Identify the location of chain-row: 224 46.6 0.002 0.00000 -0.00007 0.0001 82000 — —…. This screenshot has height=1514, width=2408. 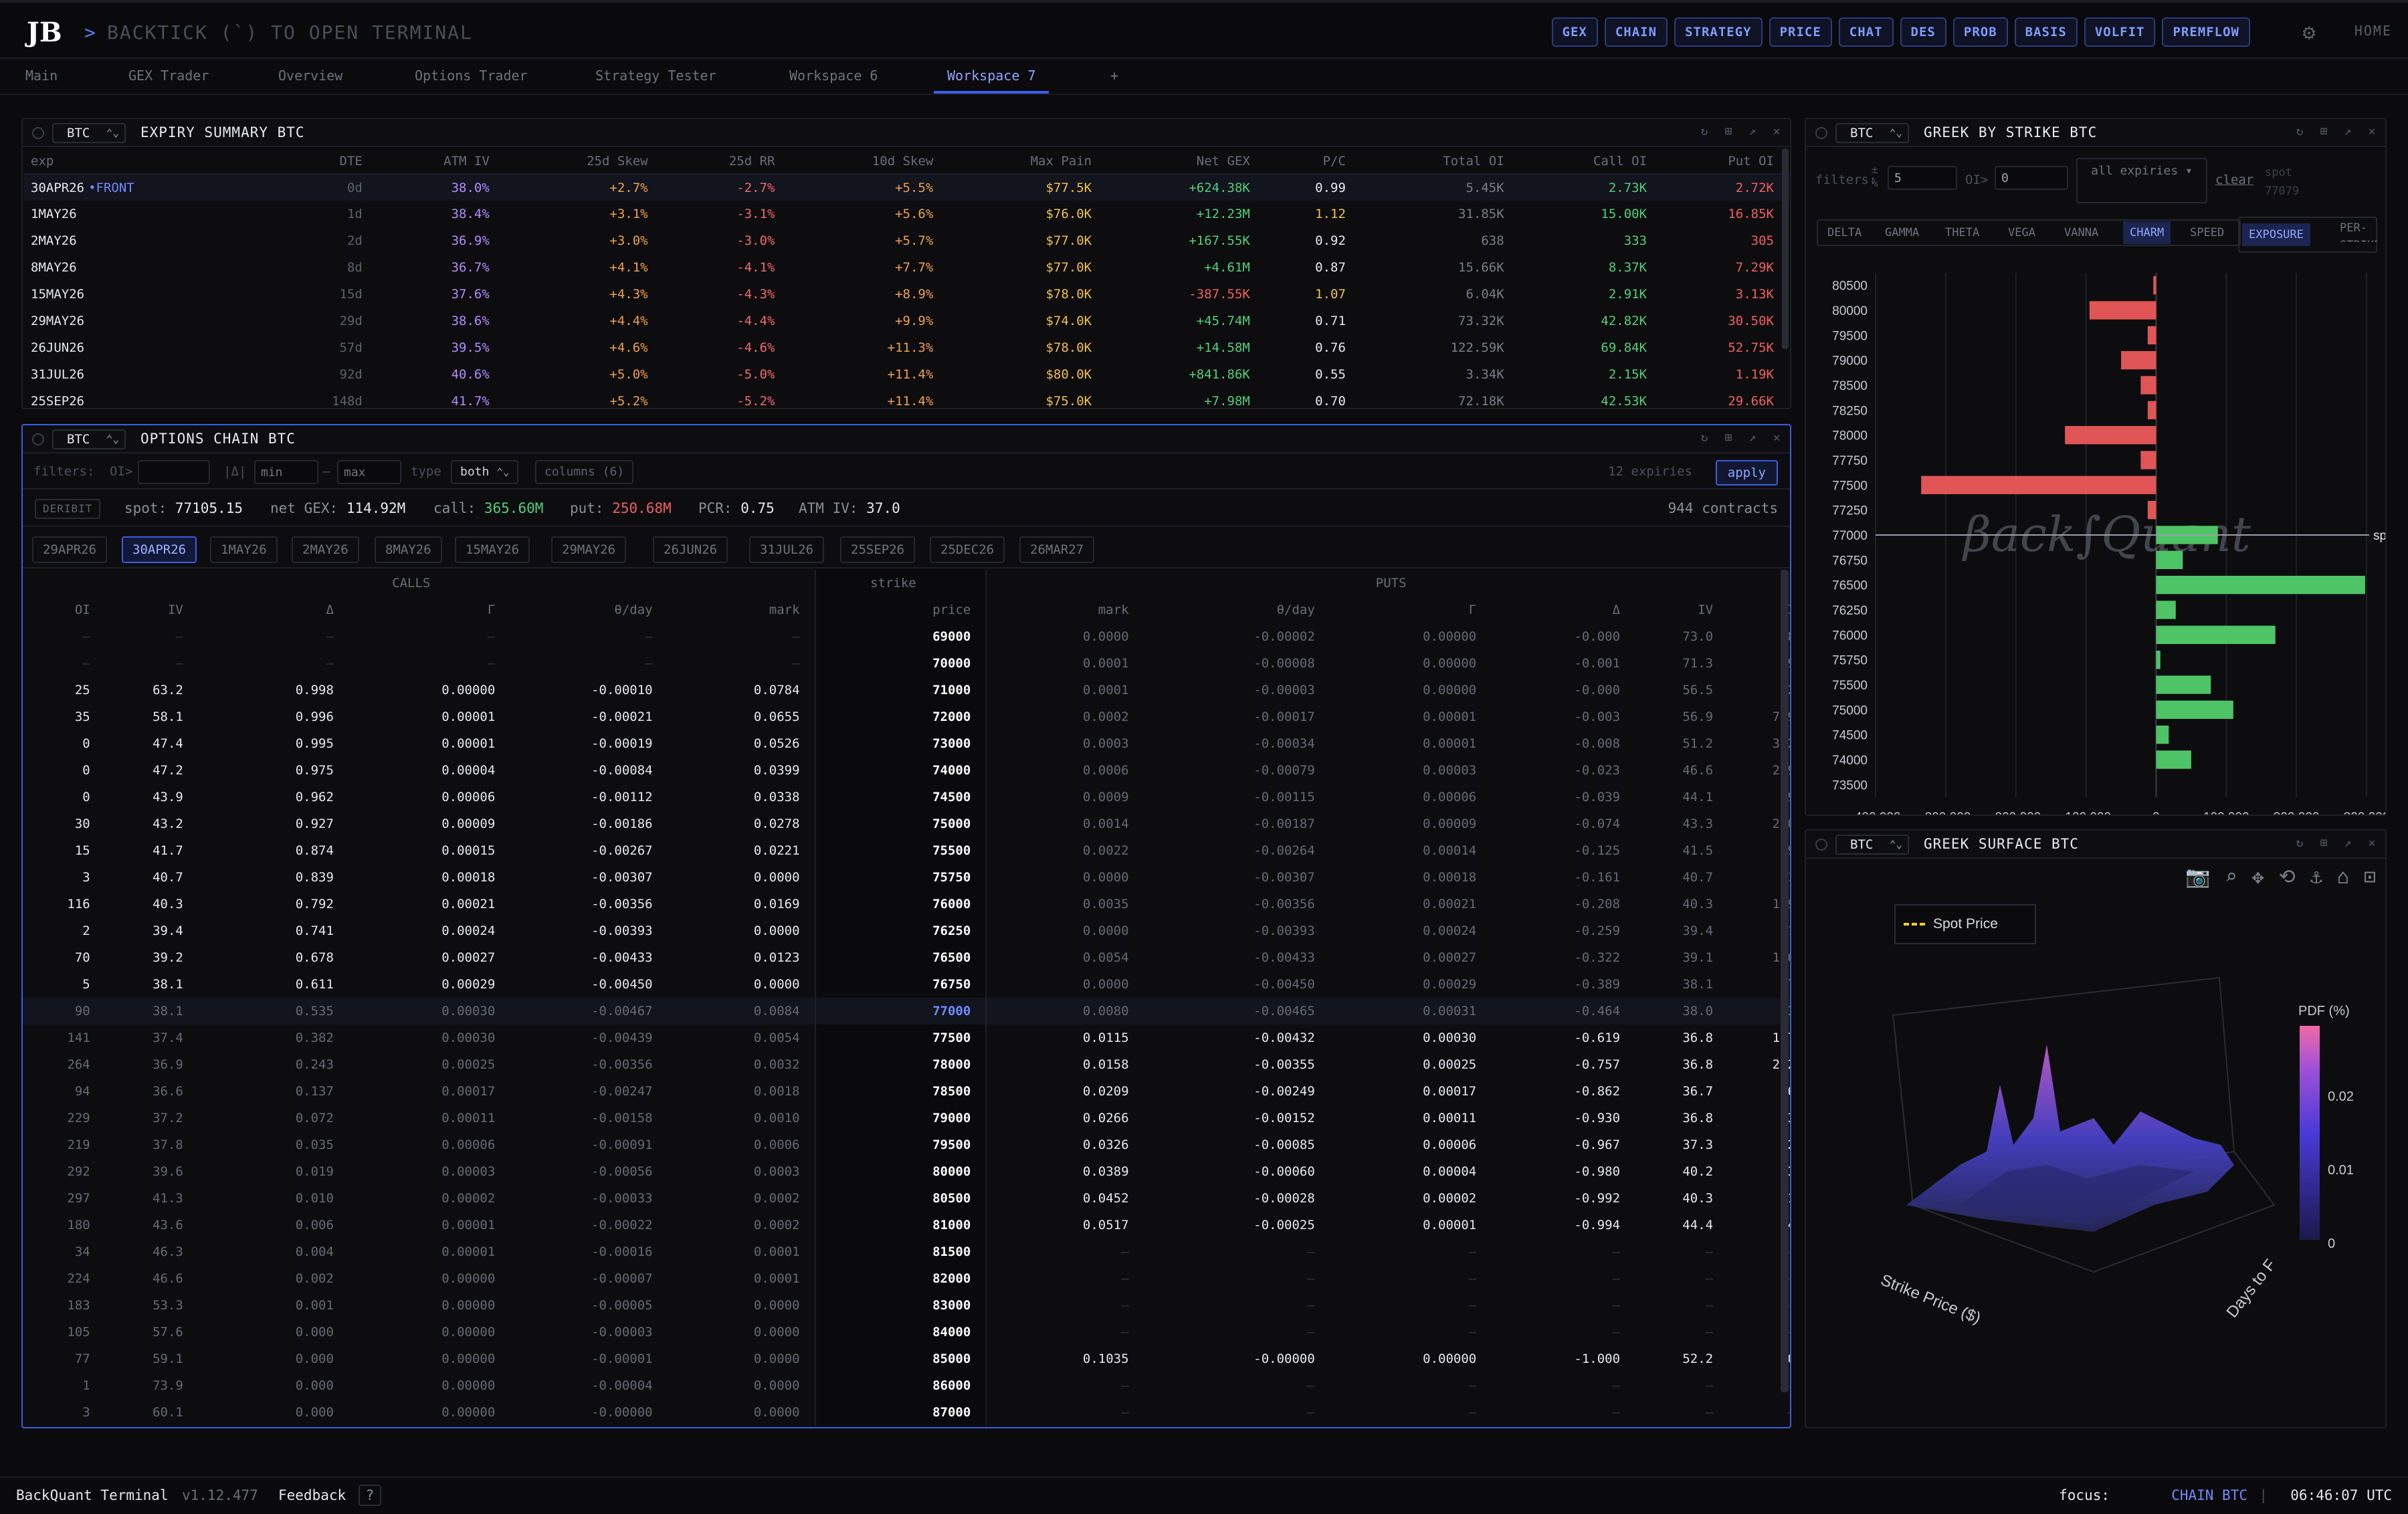
(906, 1278).